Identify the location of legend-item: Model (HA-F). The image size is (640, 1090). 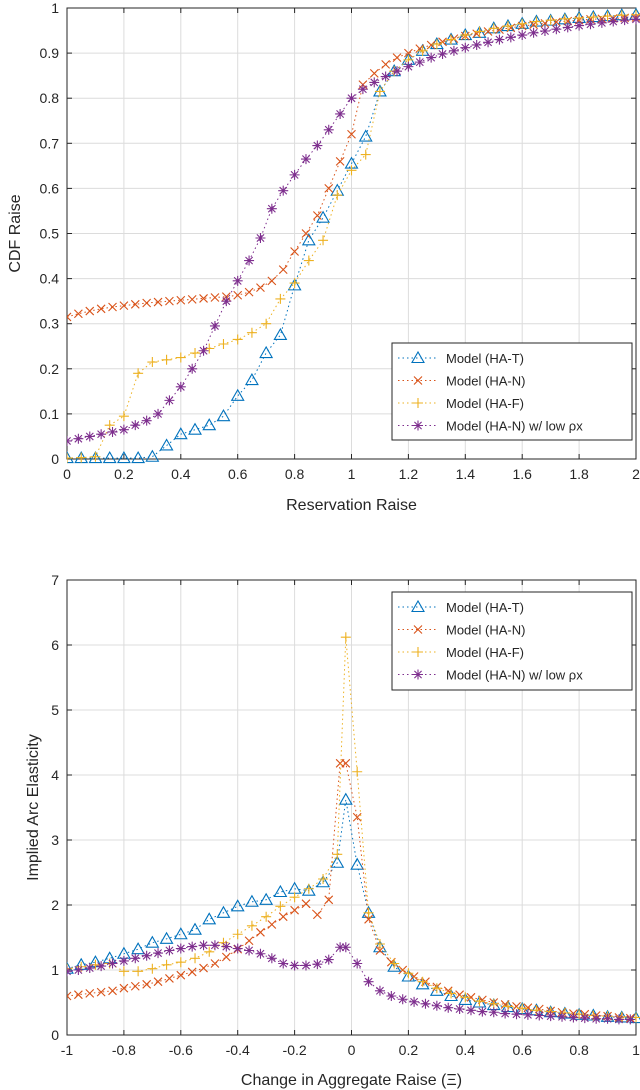
(461, 403).